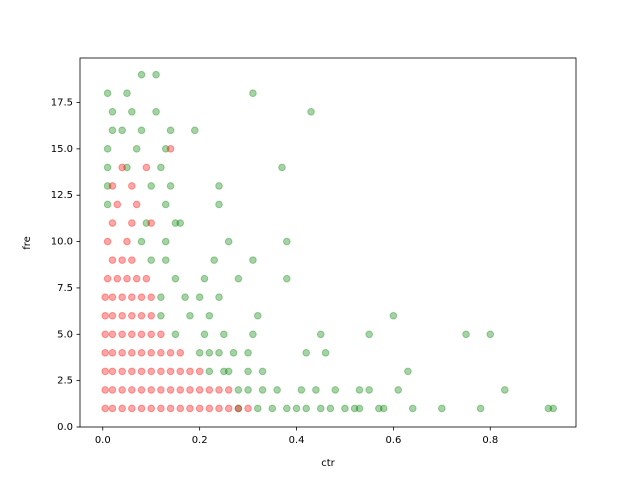 The image size is (640, 480). Describe the element at coordinates (27, 243) in the screenshot. I see `y-axis-label: fre` at that location.